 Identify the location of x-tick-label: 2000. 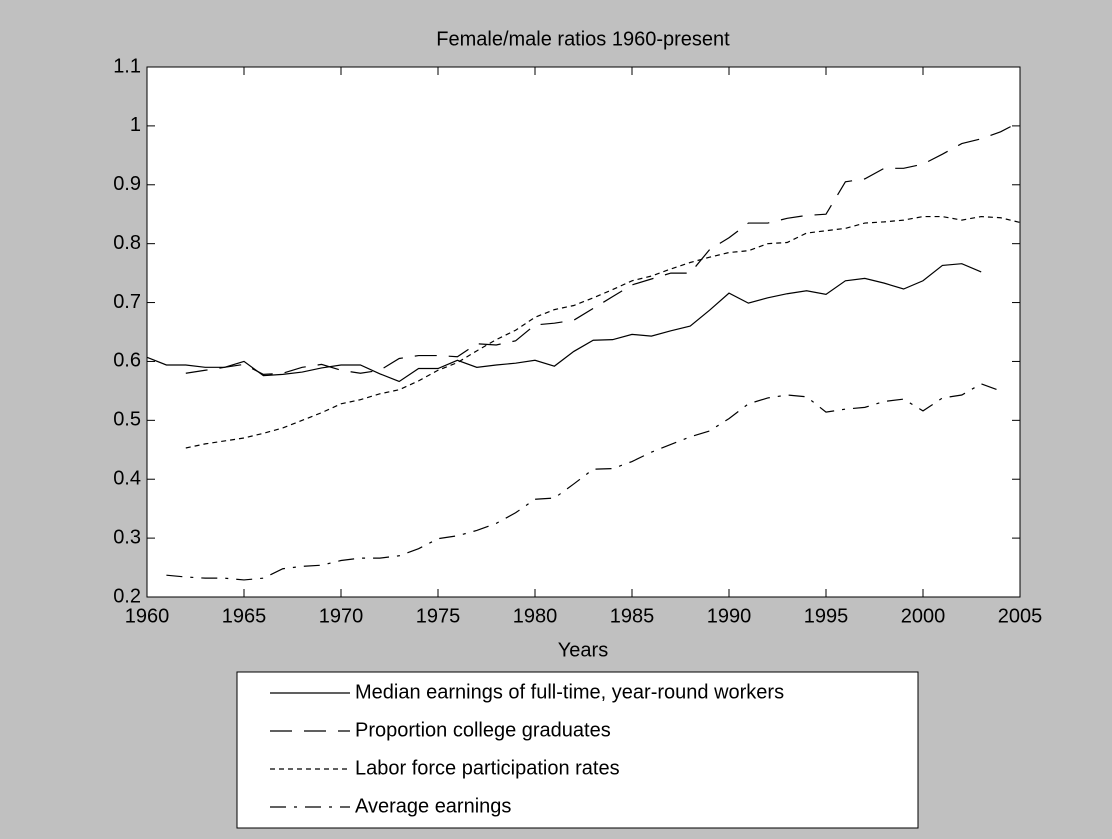
(923, 616).